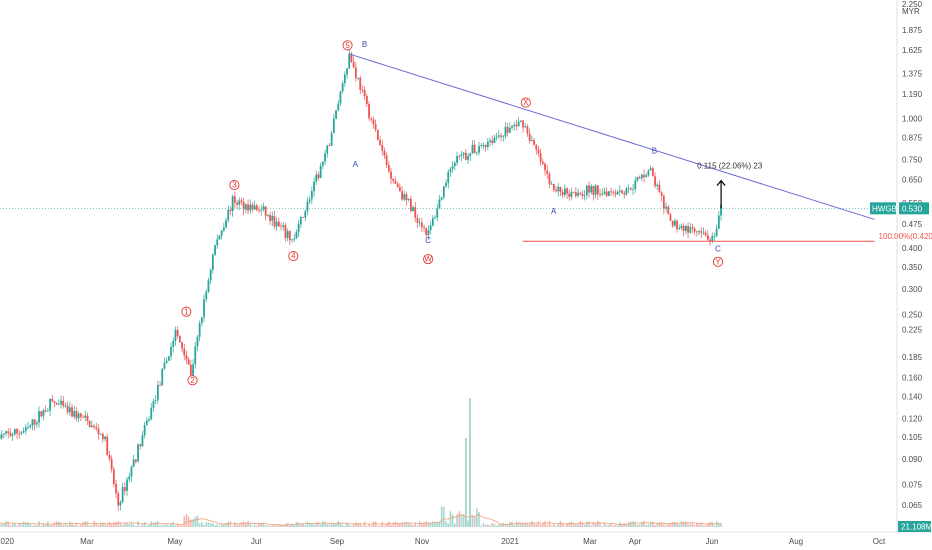 This screenshot has width=932, height=550. I want to click on price-tick-label: 0.250, so click(912, 315).